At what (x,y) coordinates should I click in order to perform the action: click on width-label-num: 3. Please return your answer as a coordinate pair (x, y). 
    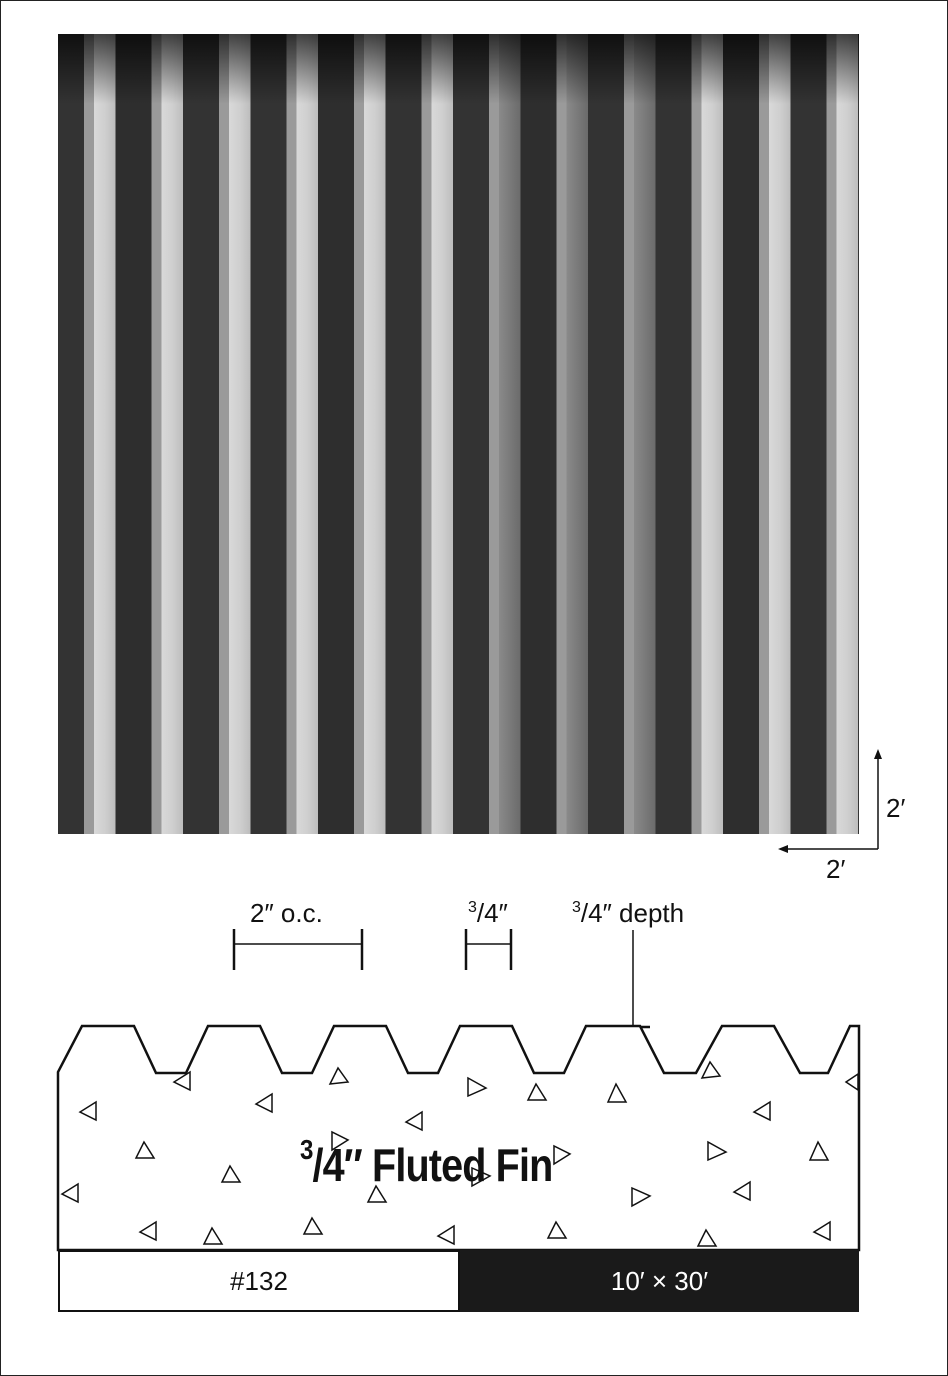
    Looking at the image, I should click on (472, 907).